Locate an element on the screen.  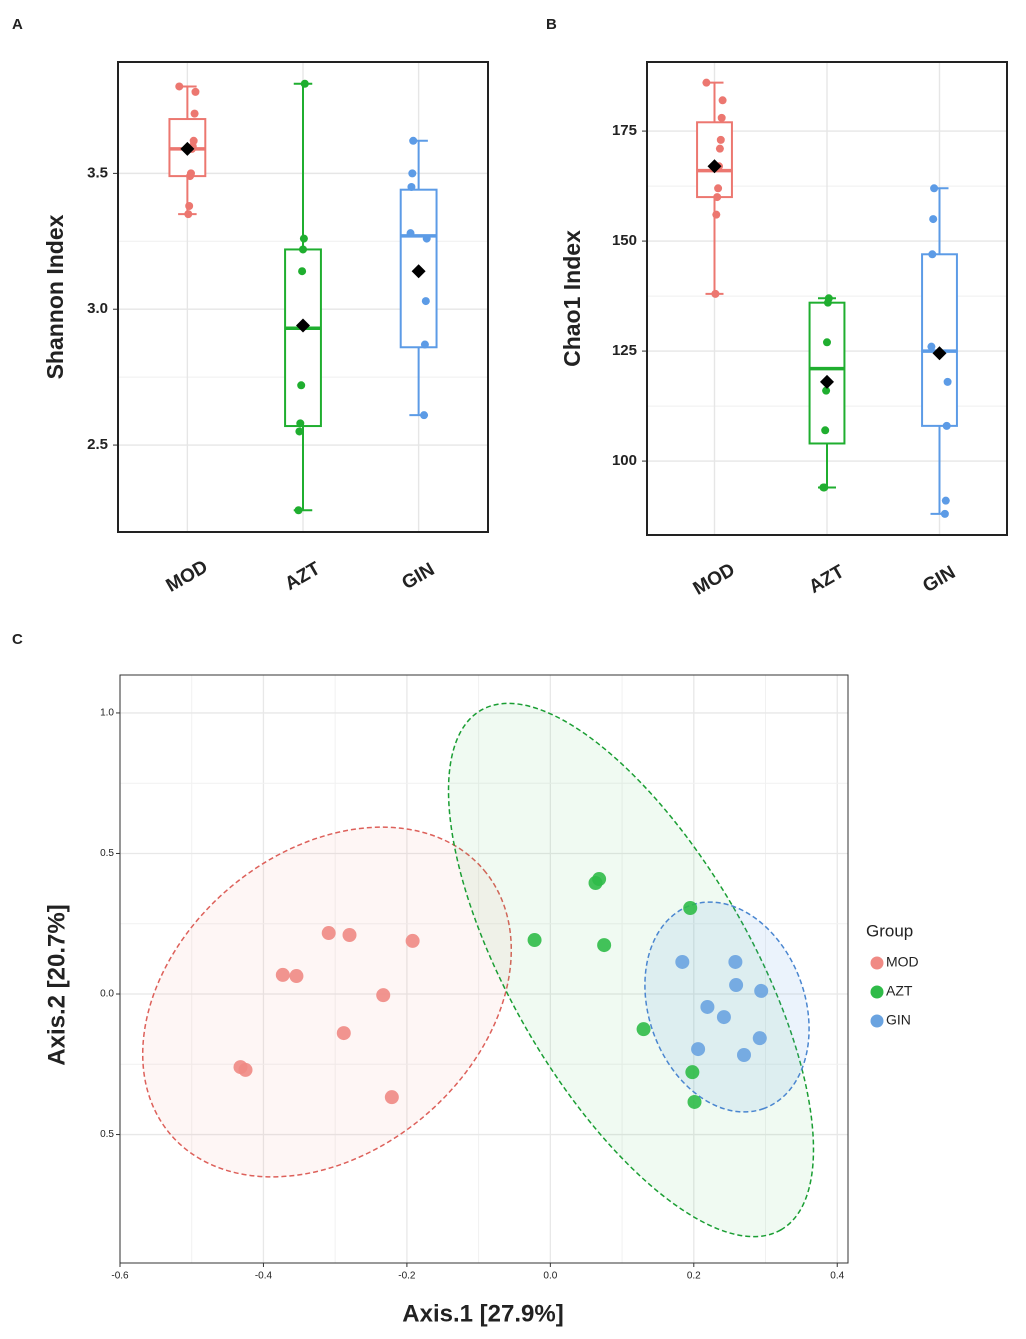
y-tick-label: 125 is located at coordinates (624, 350).